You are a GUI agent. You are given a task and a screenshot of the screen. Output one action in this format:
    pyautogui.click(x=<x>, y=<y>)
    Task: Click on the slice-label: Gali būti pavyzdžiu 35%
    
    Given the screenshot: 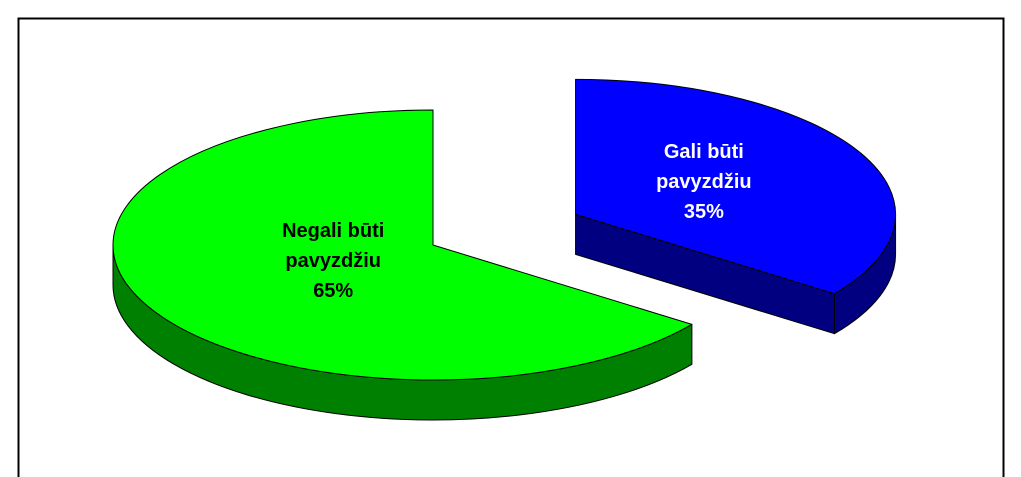 What is the action you would take?
    pyautogui.click(x=704, y=182)
    